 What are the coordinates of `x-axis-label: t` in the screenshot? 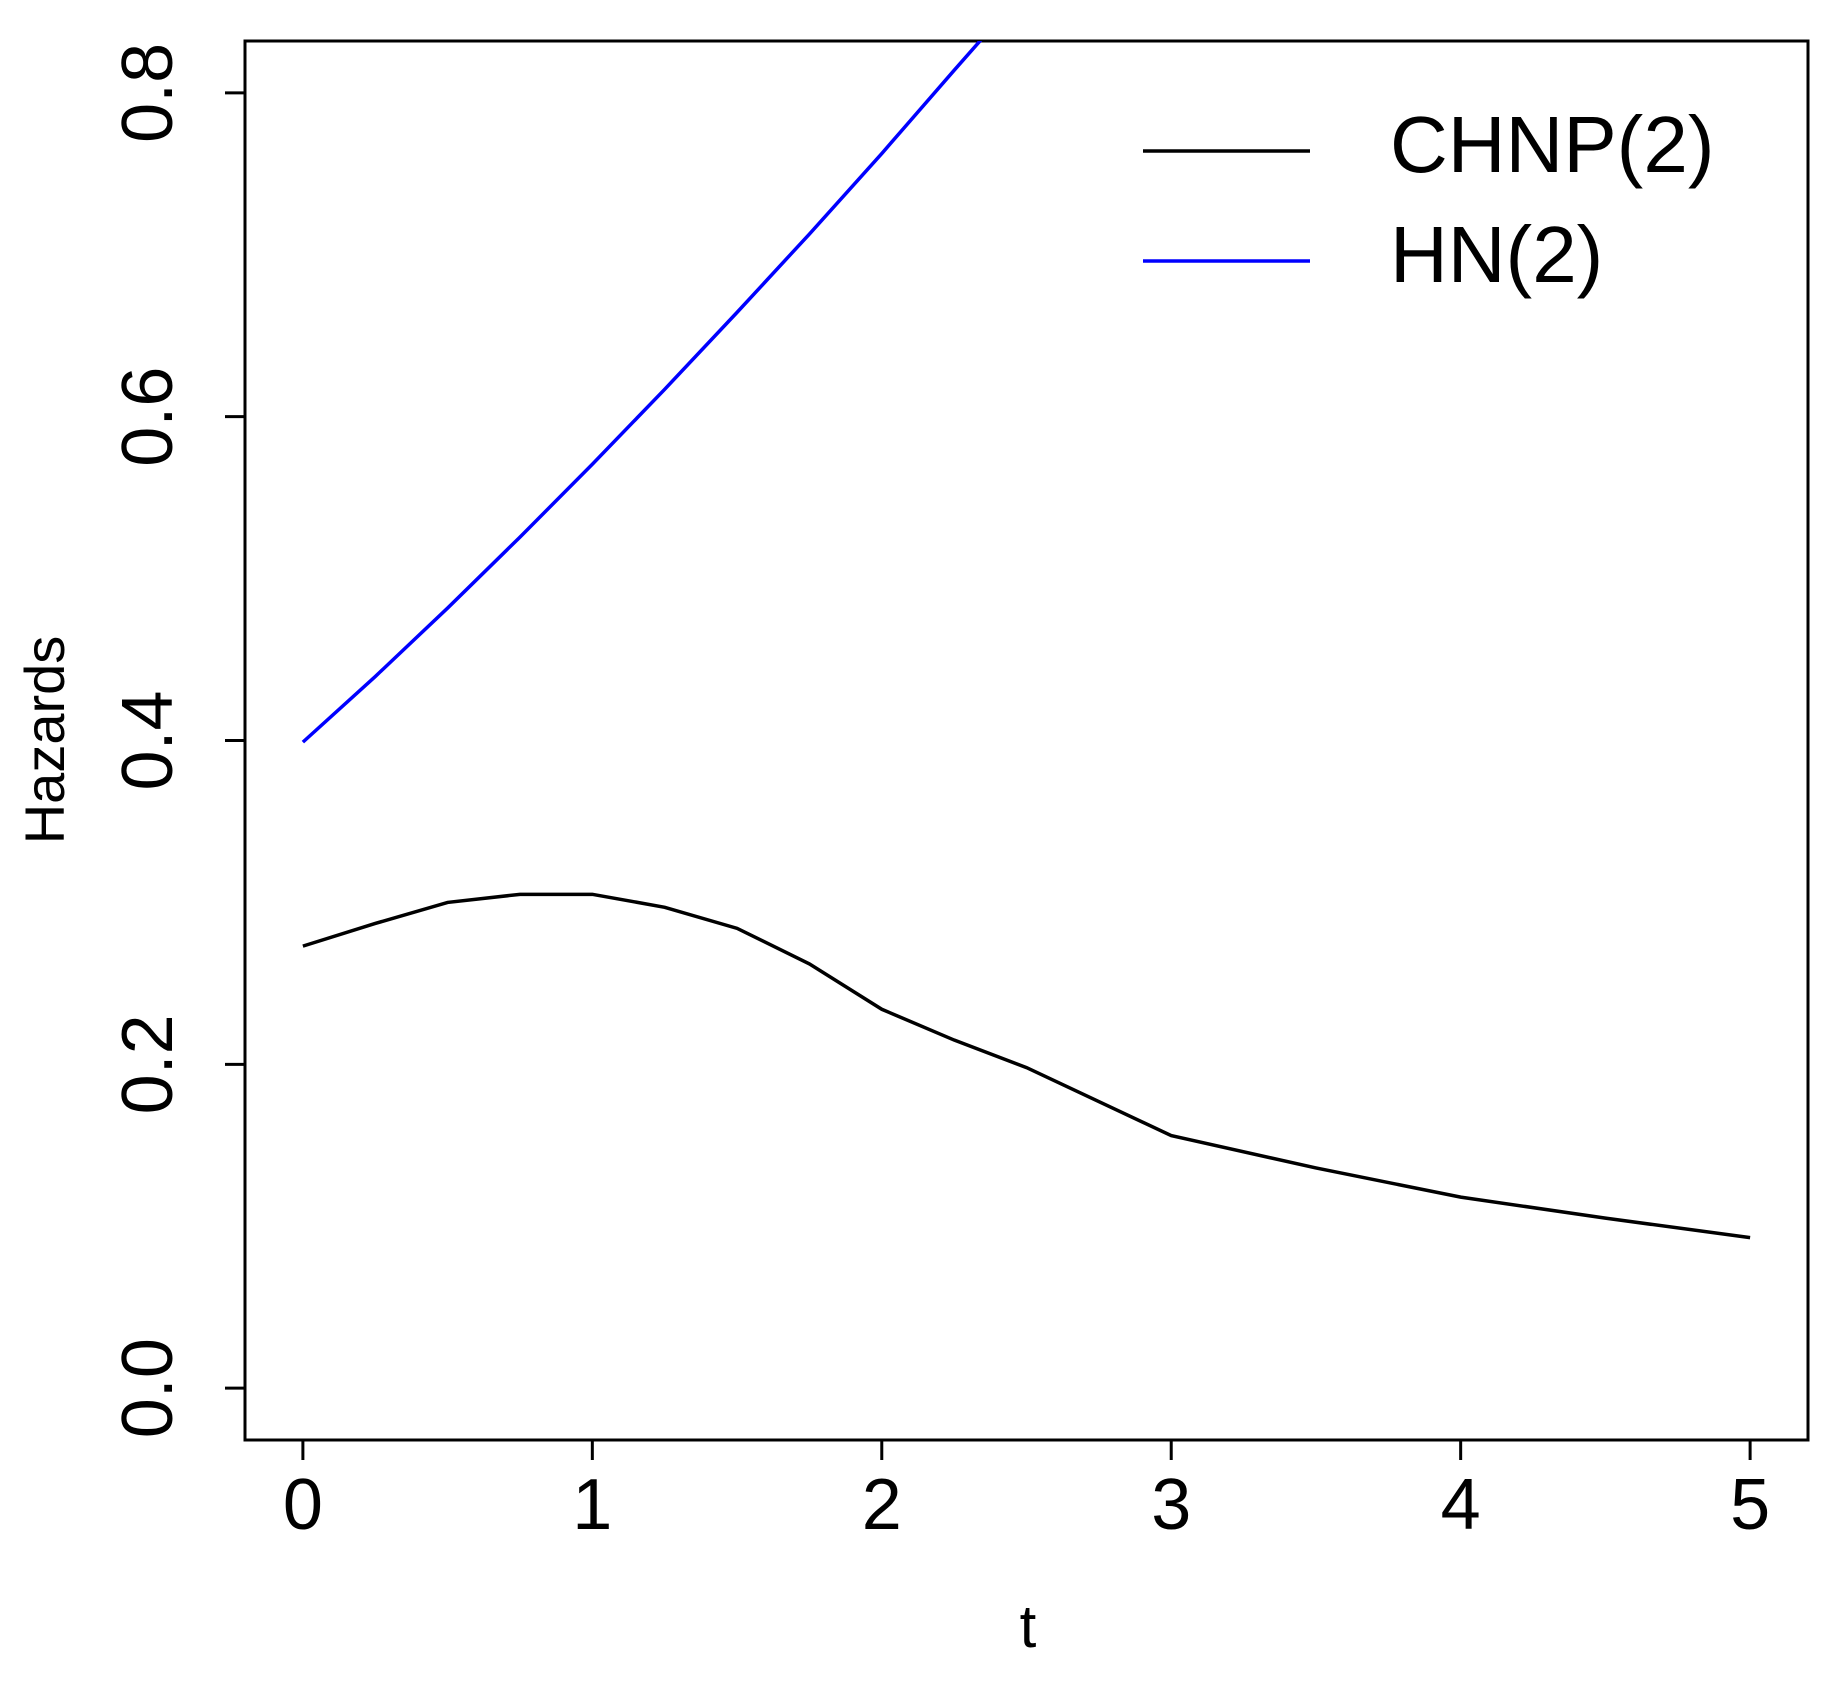 It's located at (1028, 1626).